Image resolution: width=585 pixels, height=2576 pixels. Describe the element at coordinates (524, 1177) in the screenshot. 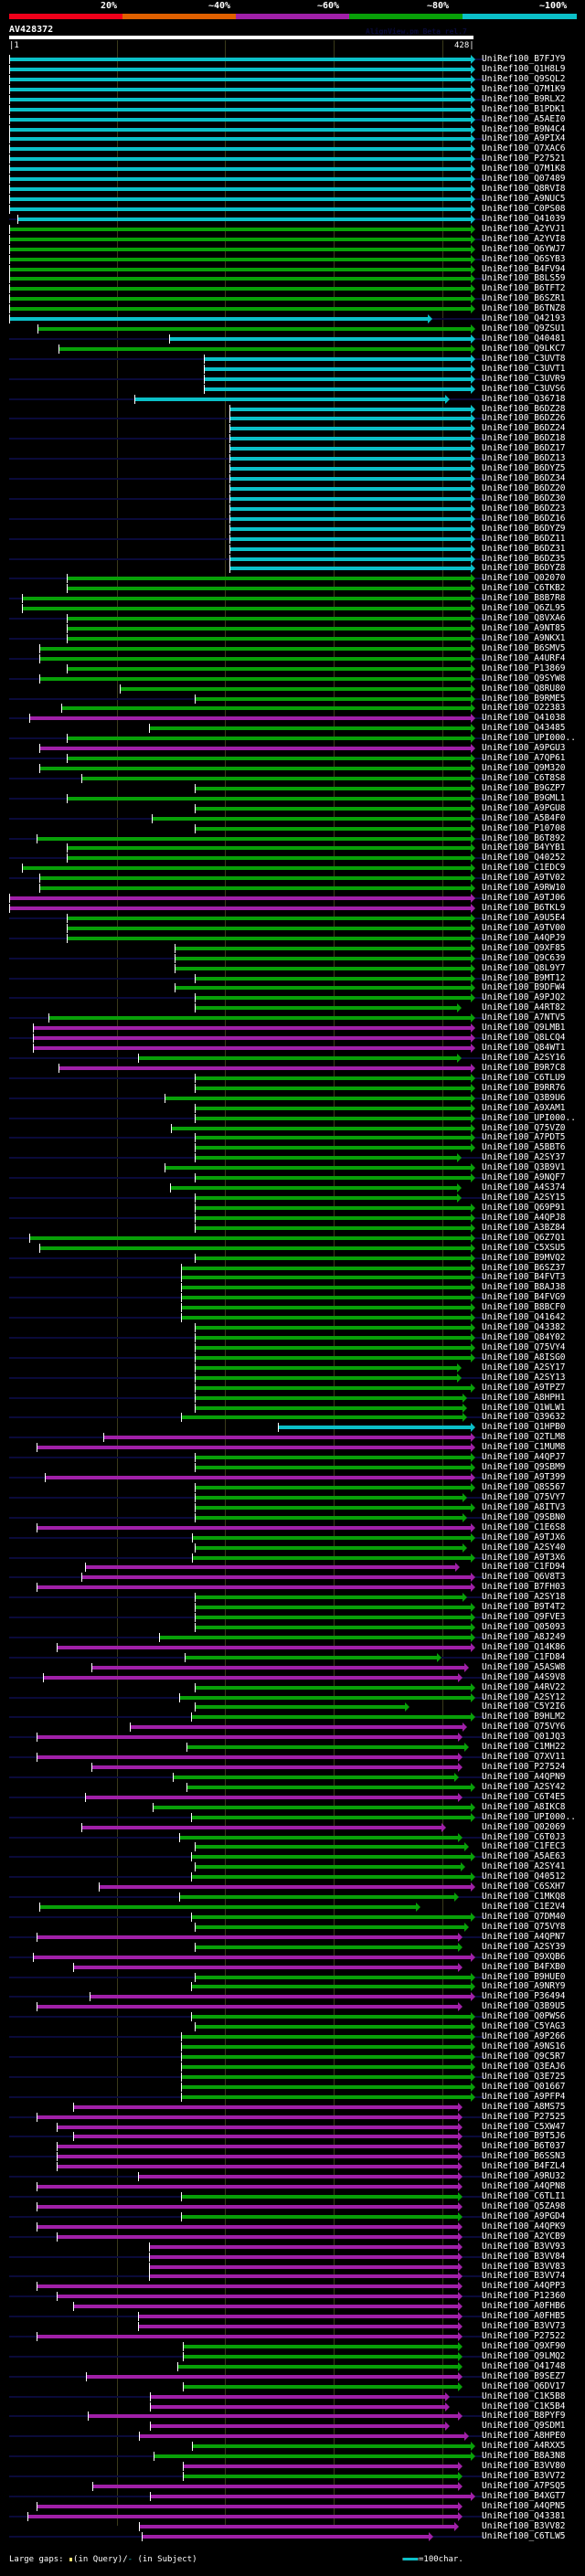

I see `hit-label: UniRef100_A9NQF7` at that location.